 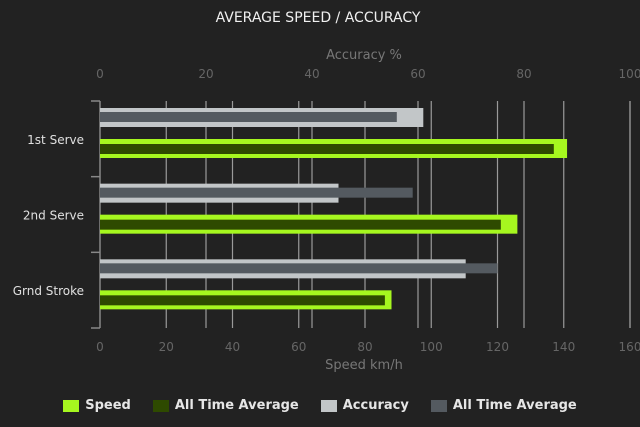 I want to click on accuracy-tick-label: 100, so click(x=629, y=74).